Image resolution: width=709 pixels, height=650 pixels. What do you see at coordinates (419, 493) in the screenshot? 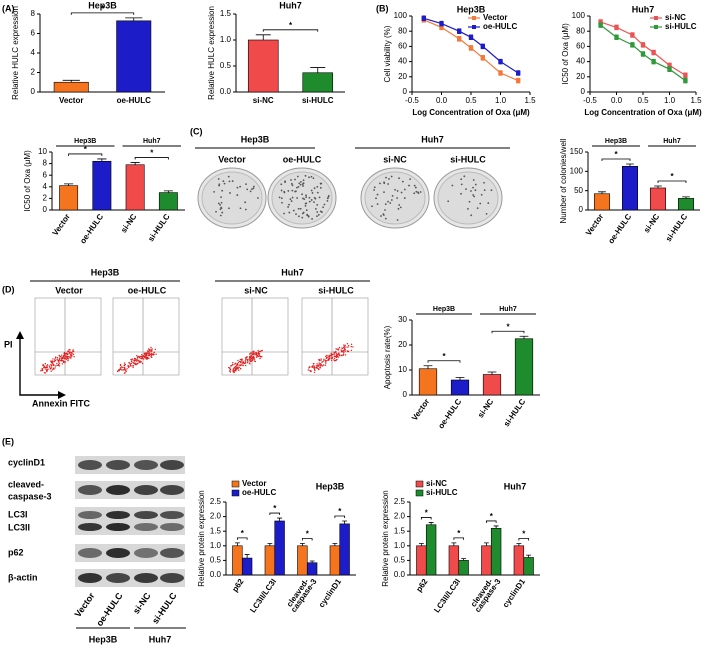
I see `legend-swatch` at bounding box center [419, 493].